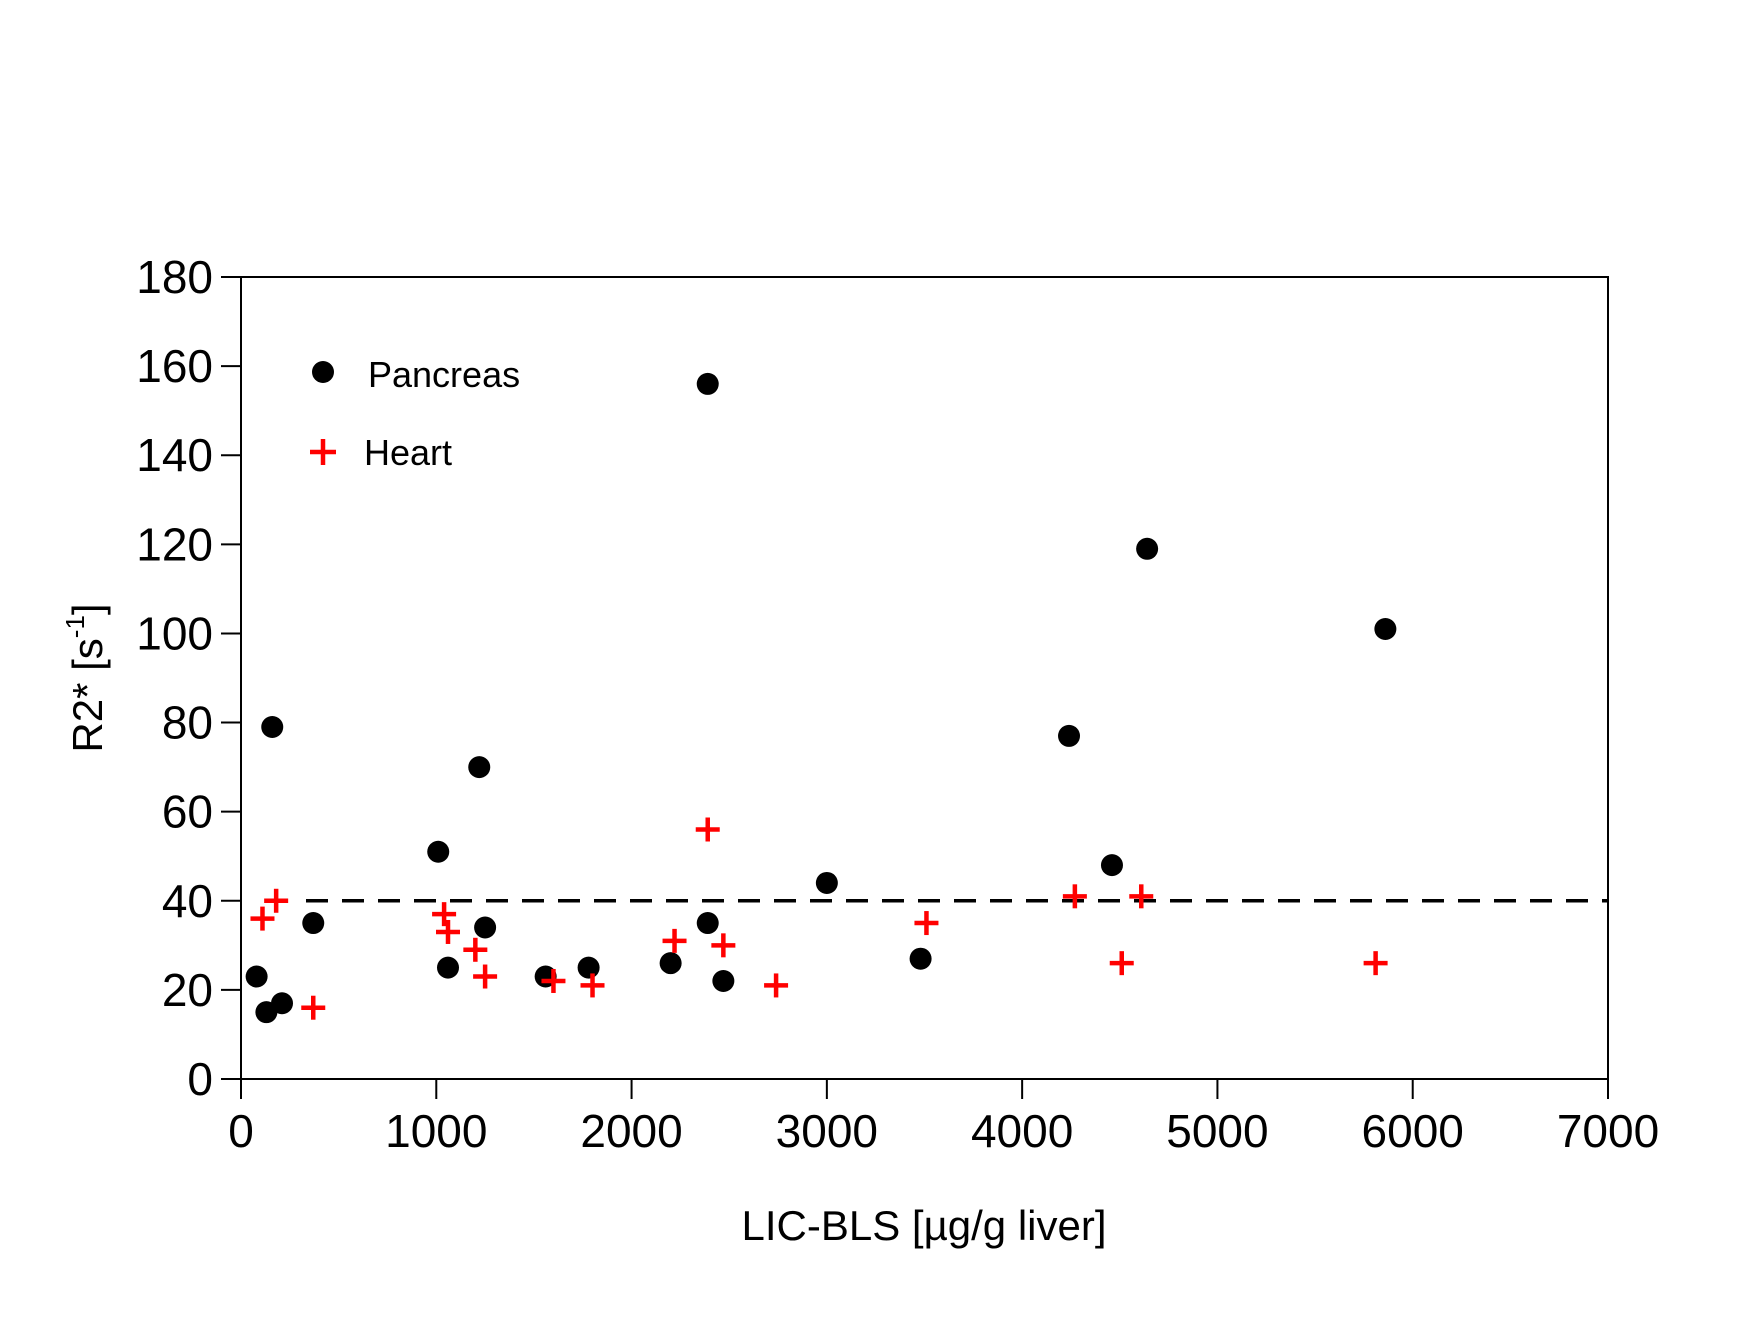 This screenshot has height=1339, width=1741. Describe the element at coordinates (87, 695) in the screenshot. I see `y-axis-title-main: R2* [s` at that location.